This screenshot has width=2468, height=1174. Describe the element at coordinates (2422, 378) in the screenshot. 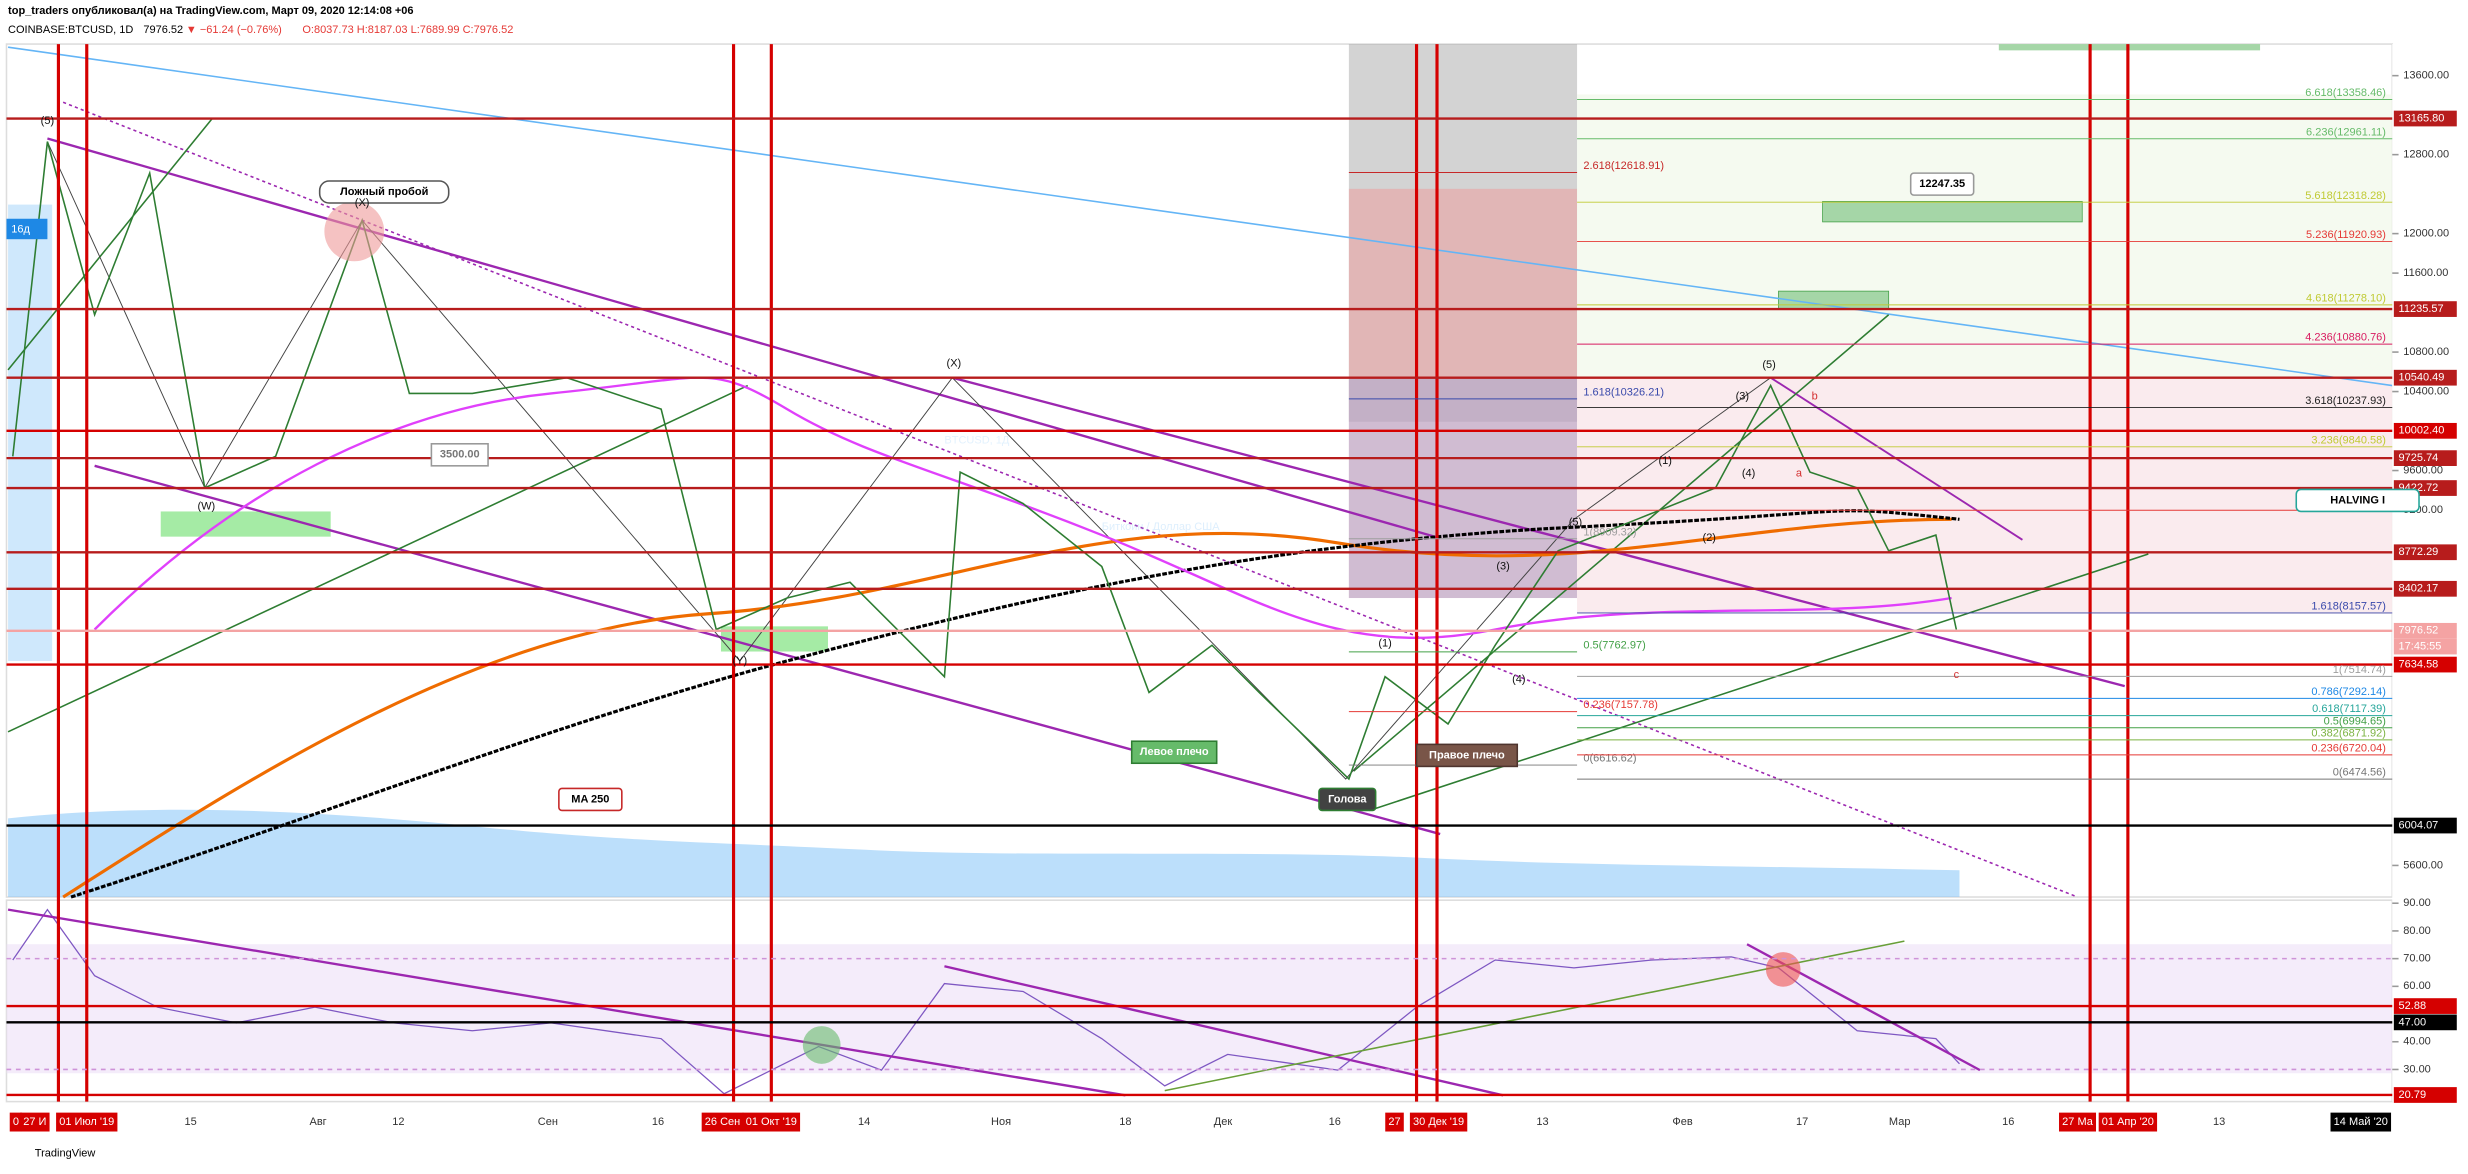

I see `price-label: 10540.49` at that location.